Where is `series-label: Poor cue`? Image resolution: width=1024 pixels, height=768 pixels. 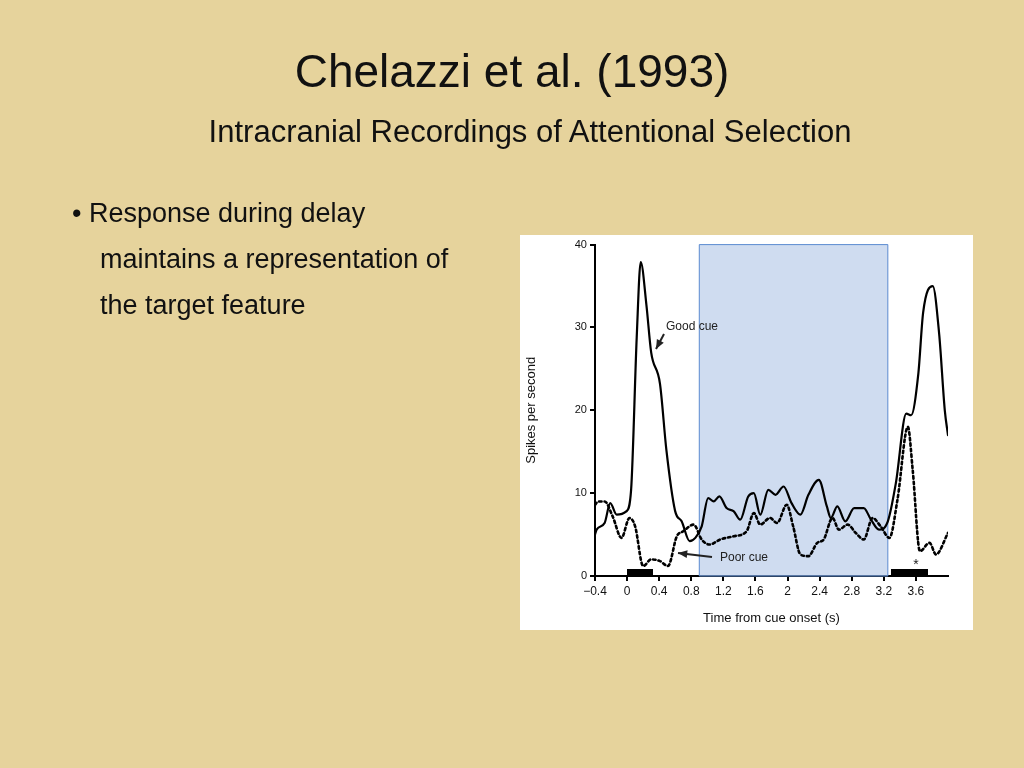
series-label: Poor cue is located at coordinates (744, 557).